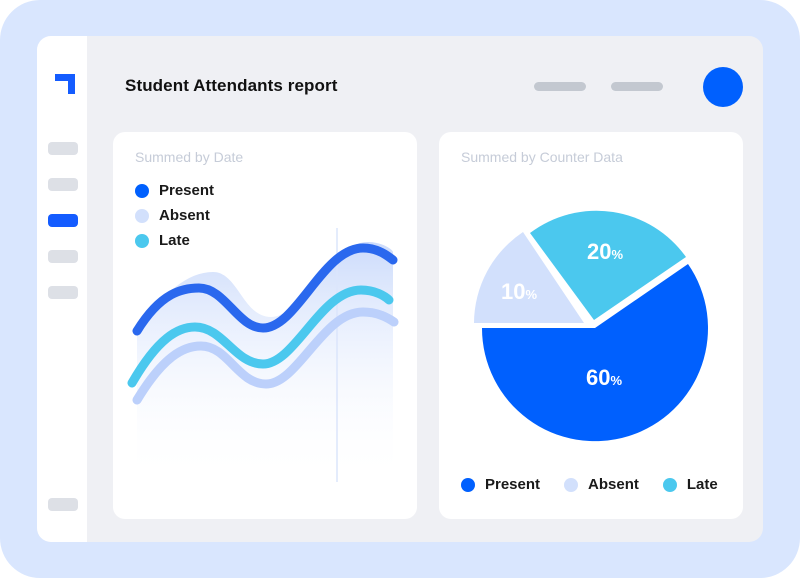  I want to click on pie-slice-present, so click(594, 353).